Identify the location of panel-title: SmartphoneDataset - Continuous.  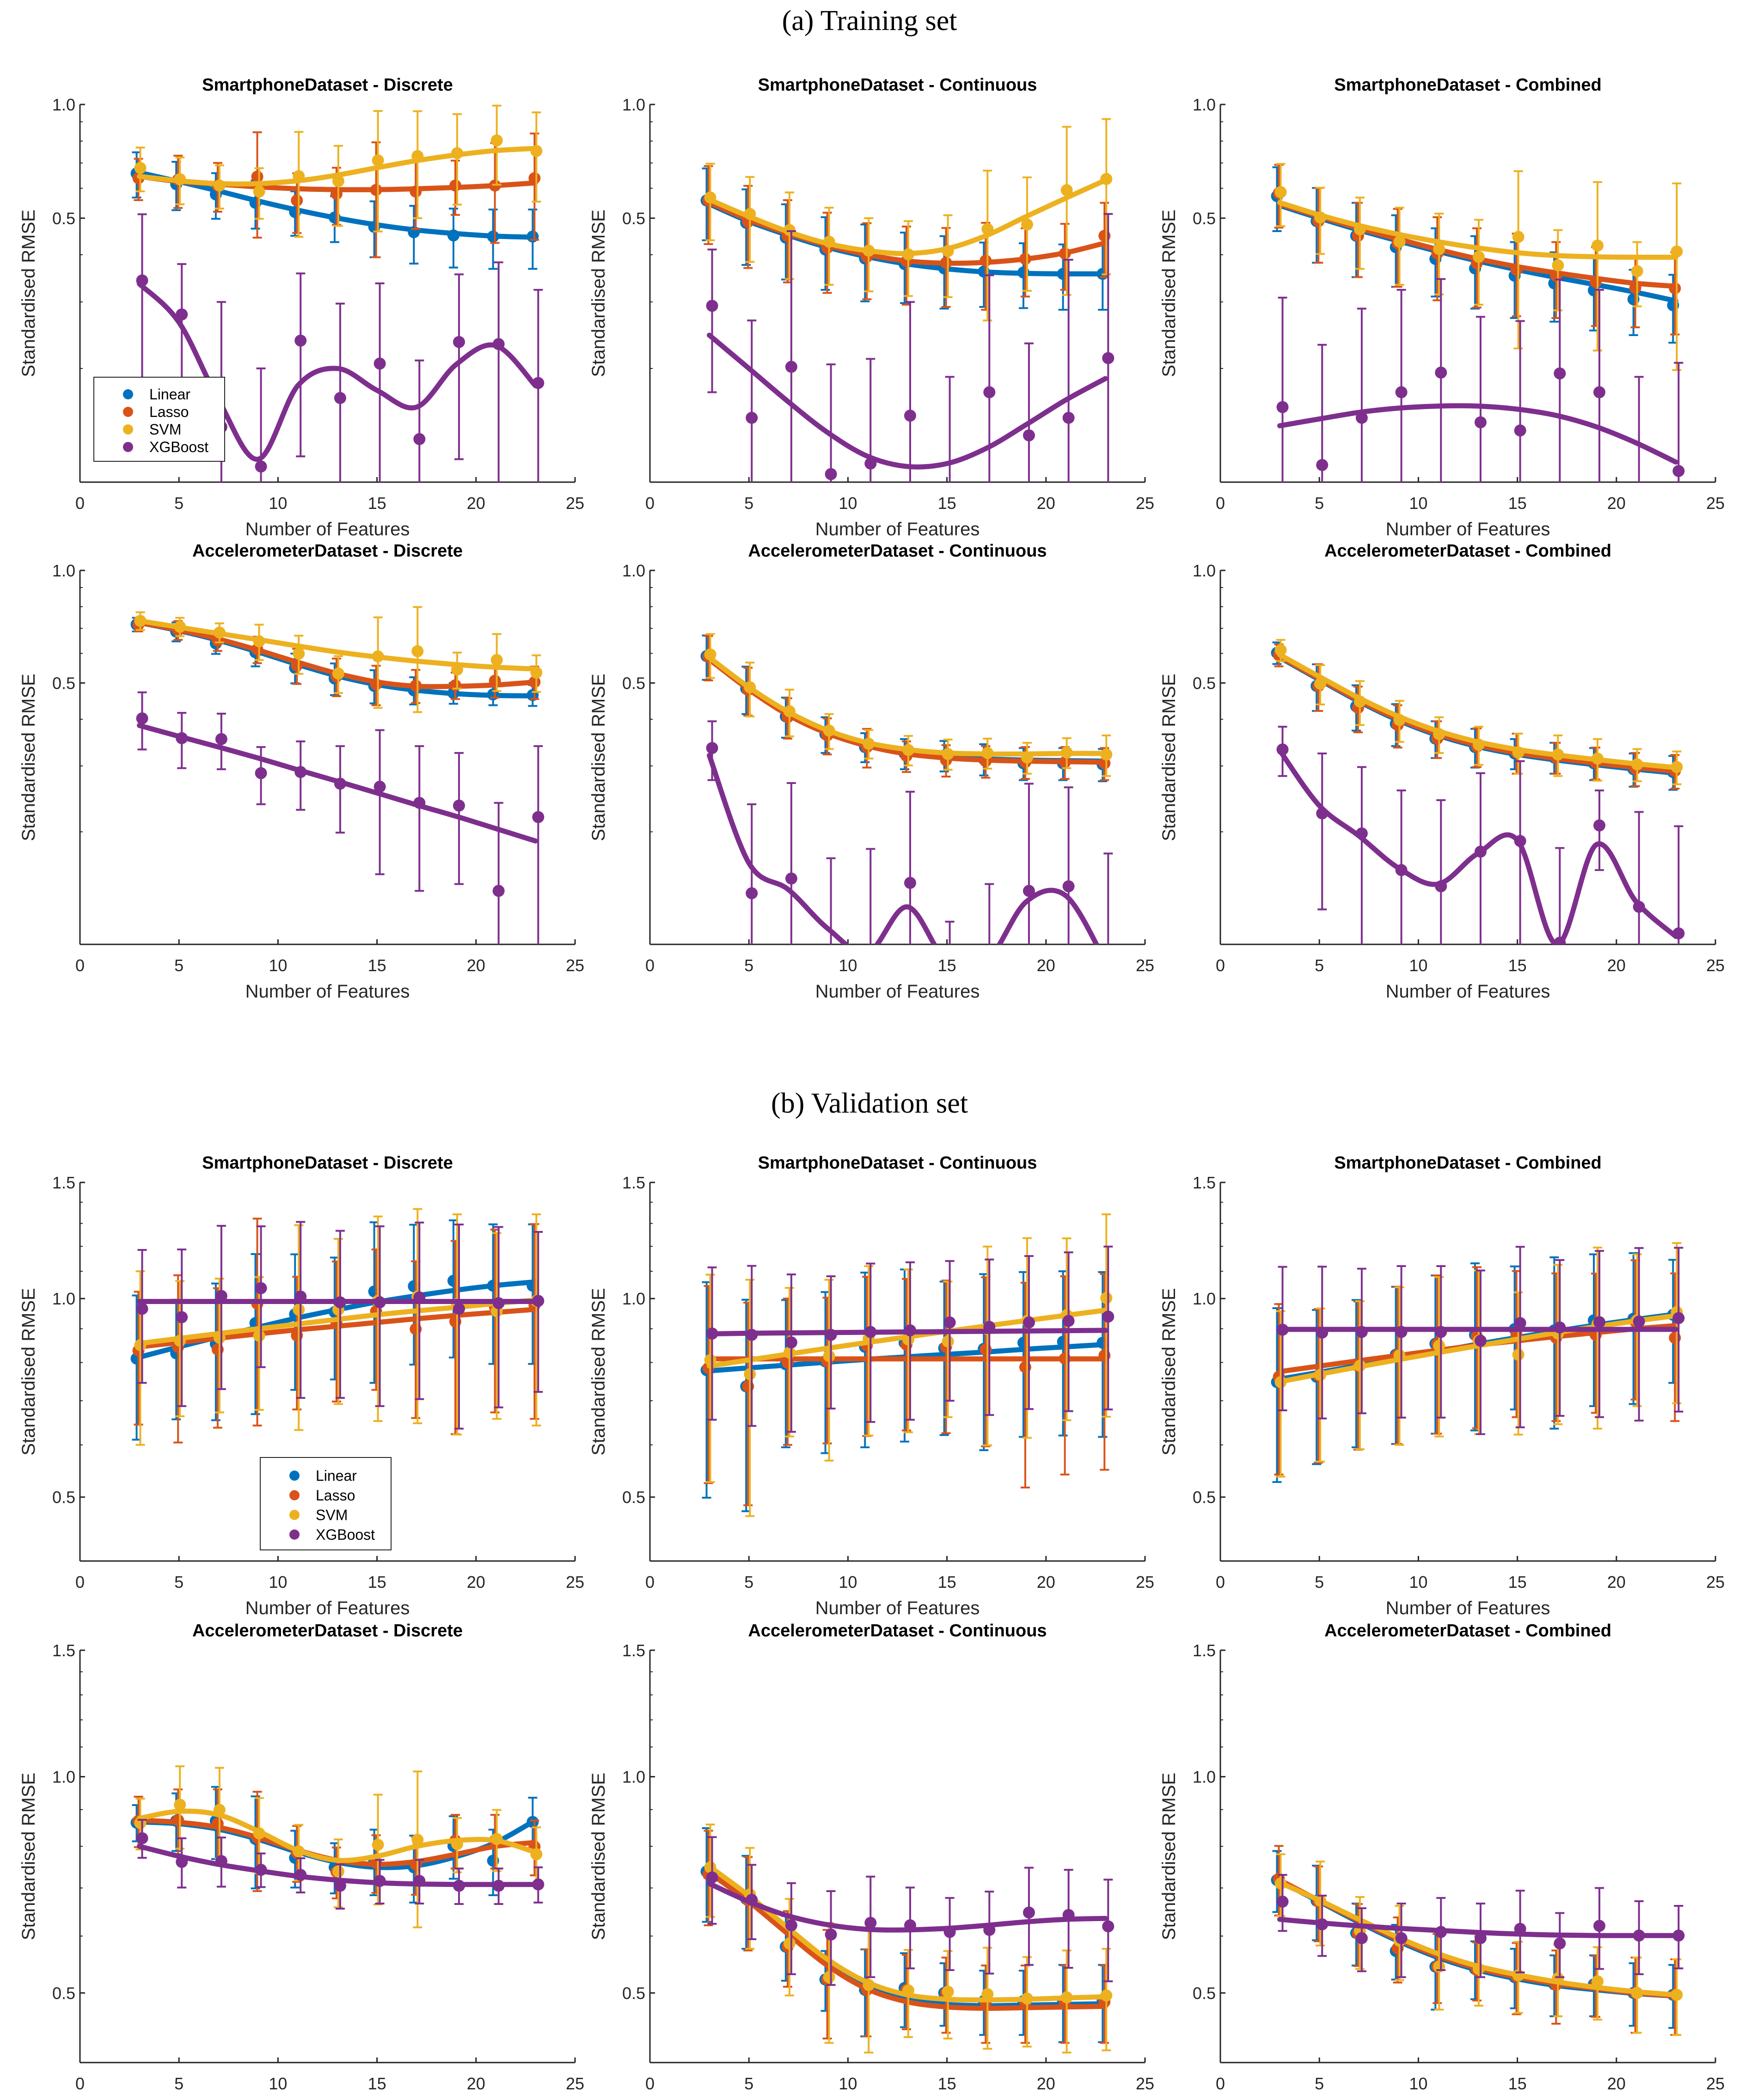
(897, 85).